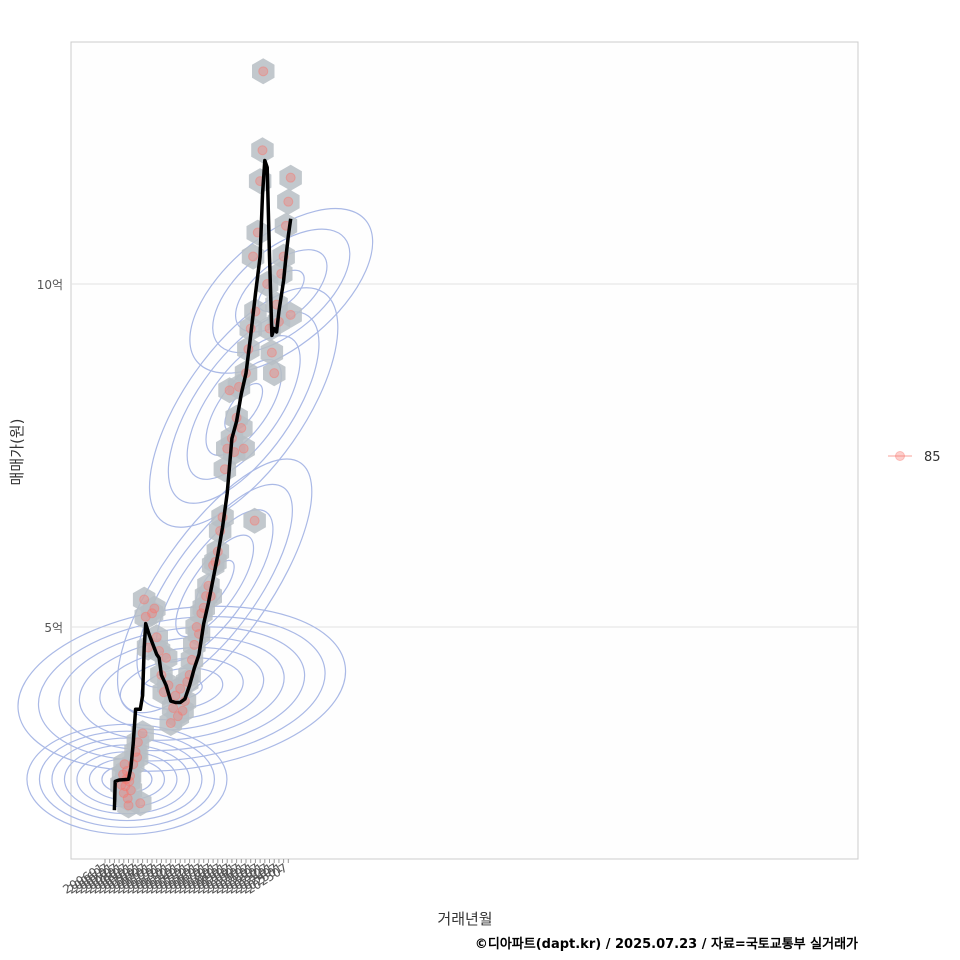 Image resolution: width=960 pixels, height=960 pixels. What do you see at coordinates (53, 628) in the screenshot?
I see `y-tick-label: 5억` at bounding box center [53, 628].